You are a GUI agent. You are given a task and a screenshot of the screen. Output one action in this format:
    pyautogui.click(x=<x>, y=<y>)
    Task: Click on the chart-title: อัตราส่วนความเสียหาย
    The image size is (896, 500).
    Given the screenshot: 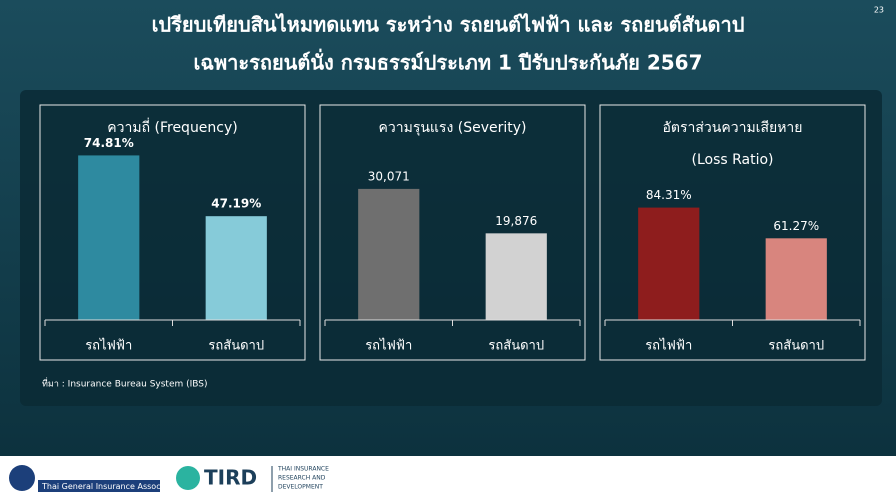 What is the action you would take?
    pyautogui.click(x=733, y=128)
    